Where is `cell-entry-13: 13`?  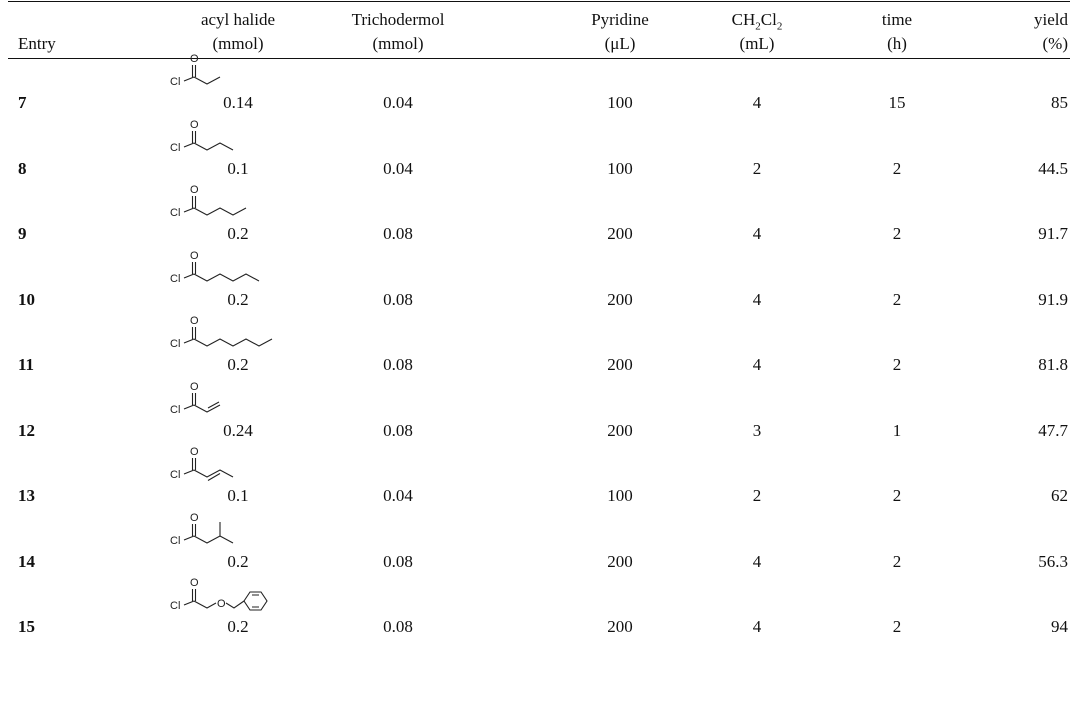 cell-entry-13: 13 is located at coordinates (26, 495).